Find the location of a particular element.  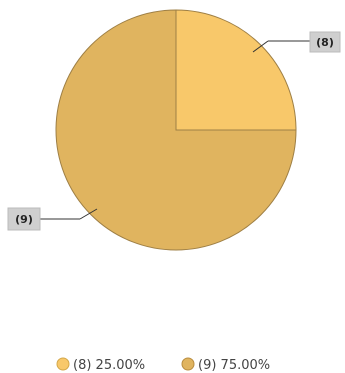

legend: (8) 25.00% (9) 75.00% is located at coordinates (163, 365).